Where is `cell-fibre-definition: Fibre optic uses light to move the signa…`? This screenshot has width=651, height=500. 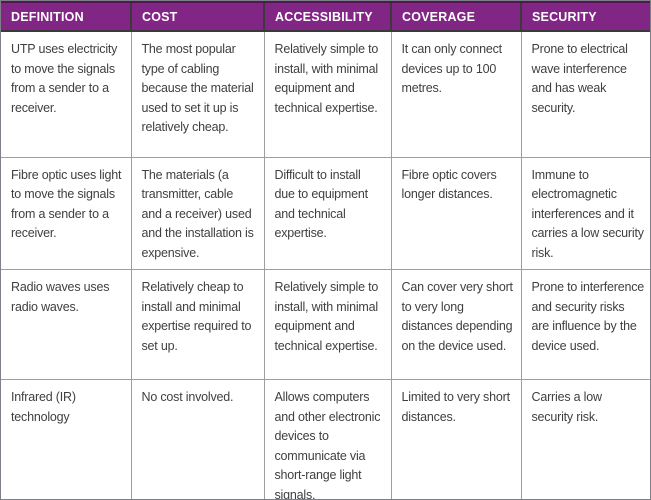 cell-fibre-definition: Fibre optic uses light to move the signa… is located at coordinates (66, 213).